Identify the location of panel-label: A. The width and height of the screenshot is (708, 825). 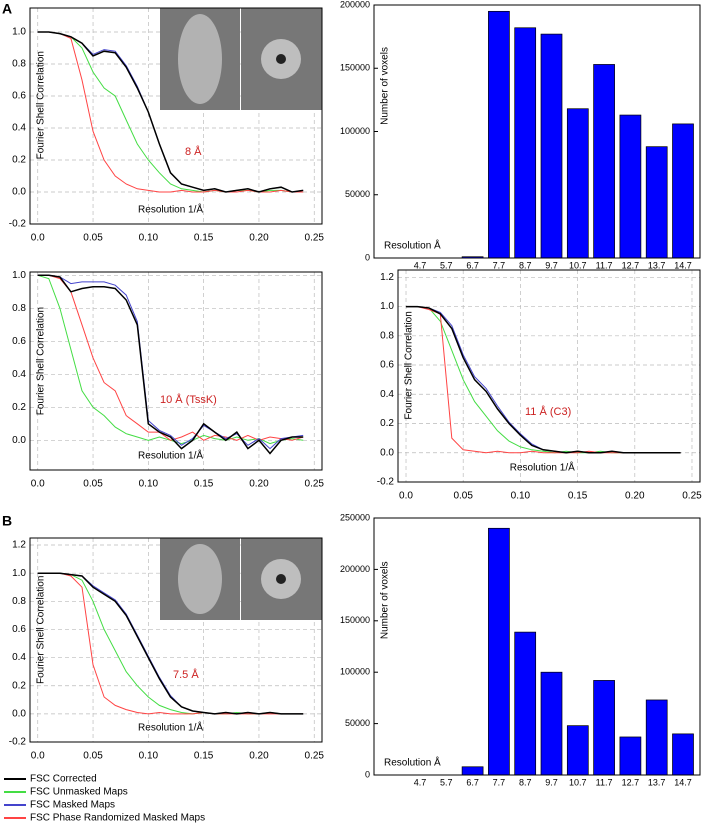
(7, 9).